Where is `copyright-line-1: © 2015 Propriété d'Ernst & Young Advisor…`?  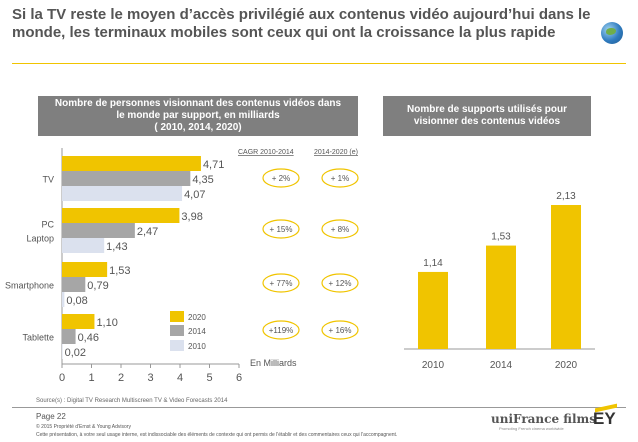 copyright-line-1: © 2015 Propriété d'Ernst & Young Advisor… is located at coordinates (83, 427).